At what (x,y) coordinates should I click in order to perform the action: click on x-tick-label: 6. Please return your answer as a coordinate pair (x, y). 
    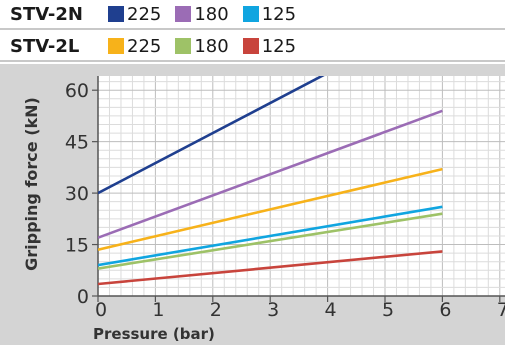
    Looking at the image, I should click on (445, 310).